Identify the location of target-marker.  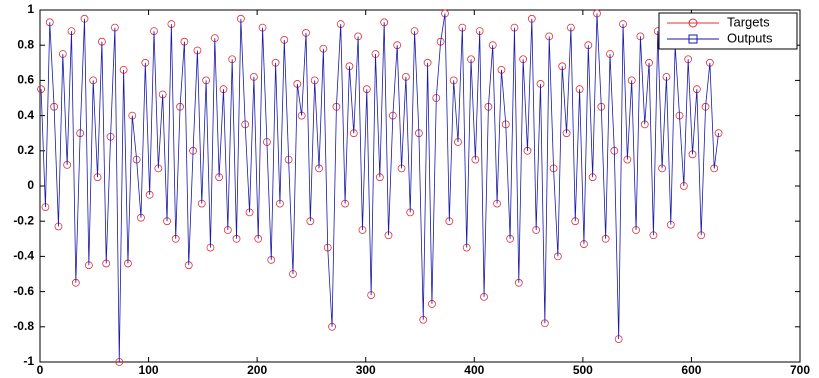
(718, 133).